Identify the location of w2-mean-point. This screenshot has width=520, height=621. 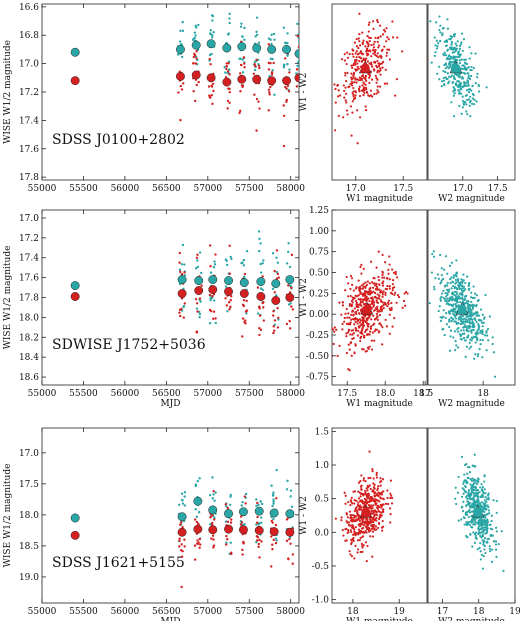
(244, 283).